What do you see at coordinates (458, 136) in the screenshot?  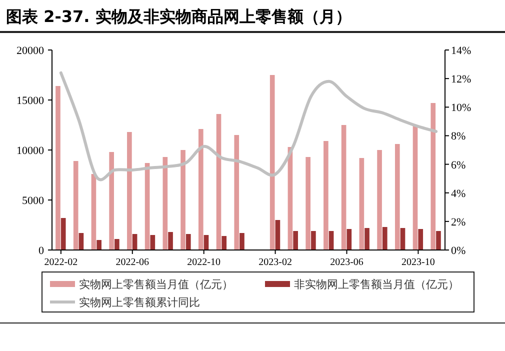 I see `y2-tick-label: 8%` at bounding box center [458, 136].